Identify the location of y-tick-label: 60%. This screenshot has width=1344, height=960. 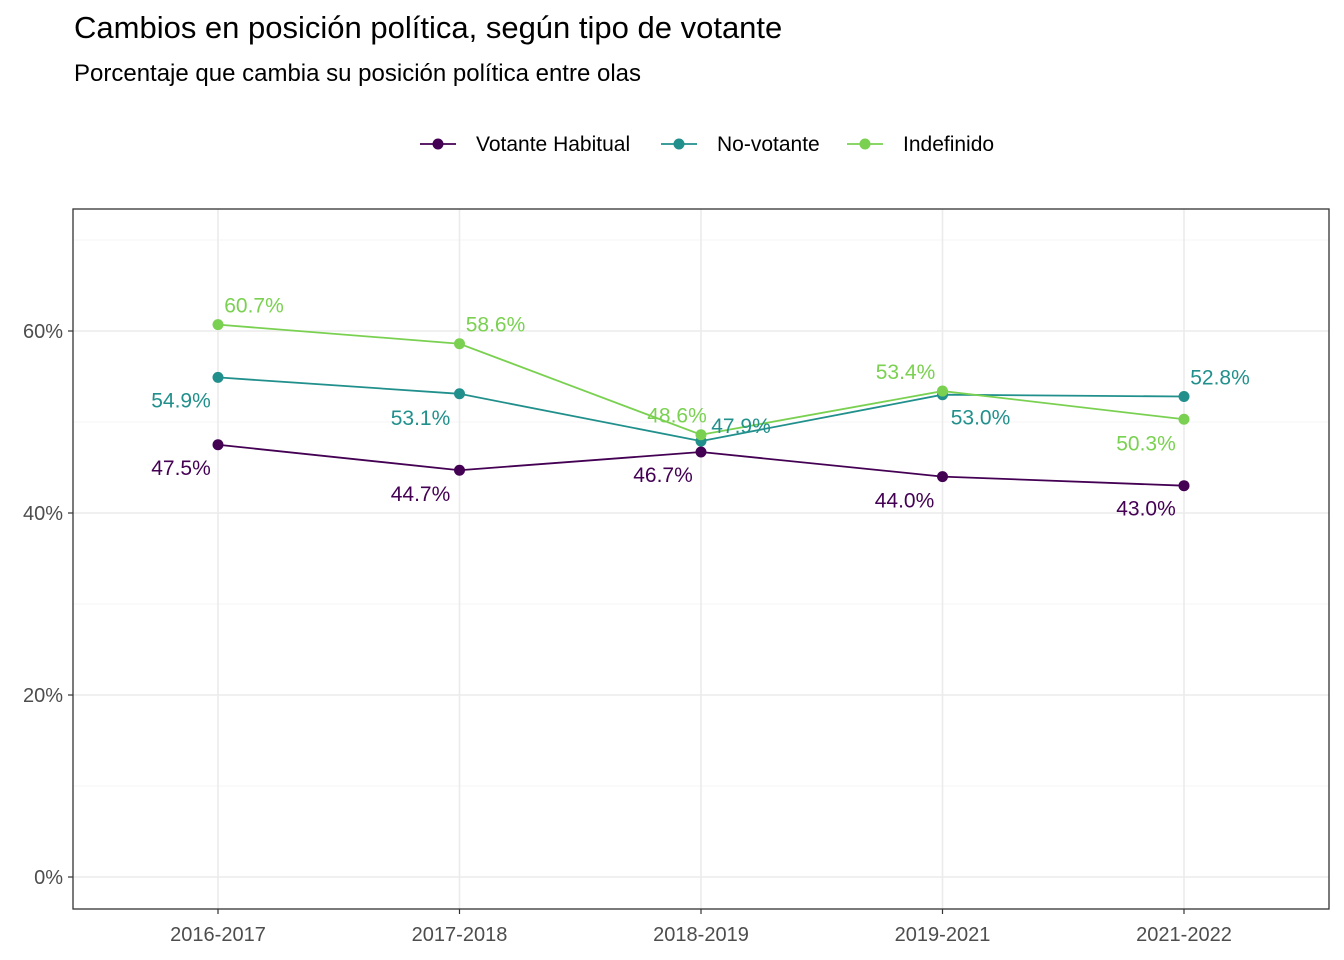
(43, 332).